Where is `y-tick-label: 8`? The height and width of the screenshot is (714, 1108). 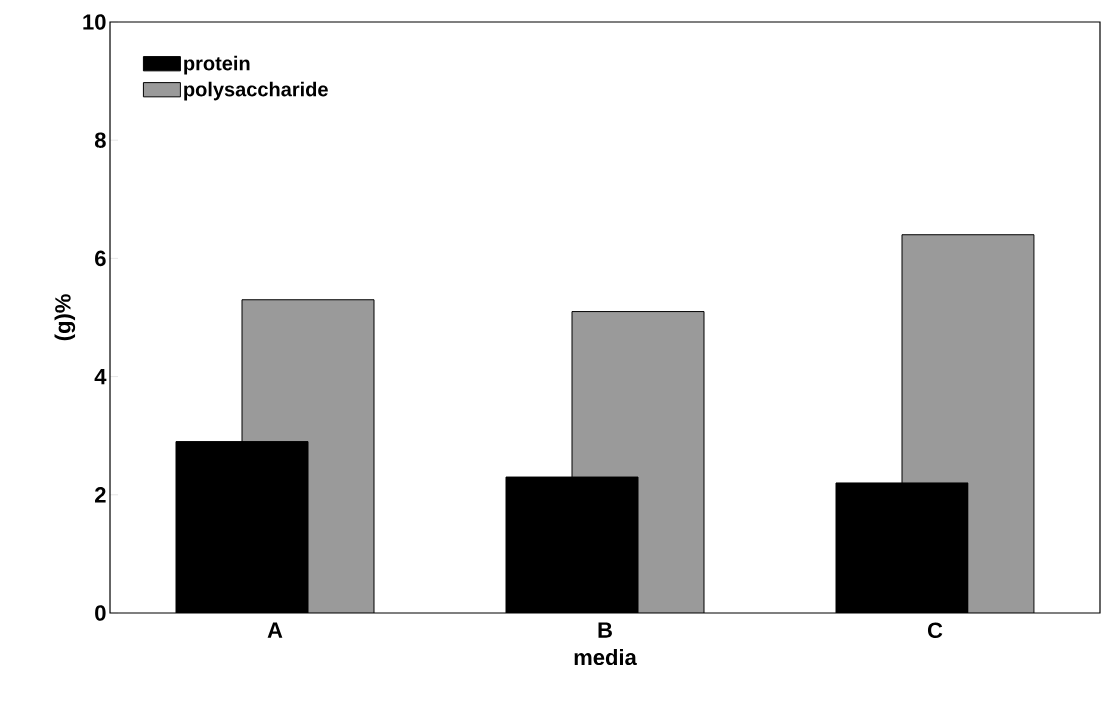
y-tick-label: 8 is located at coordinates (100, 140).